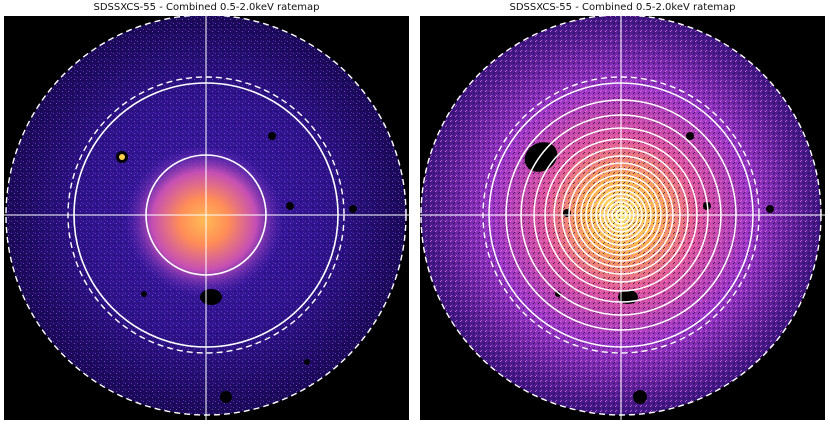 Image resolution: width=830 pixels, height=424 pixels. I want to click on cluster-emission, so click(204, 221).